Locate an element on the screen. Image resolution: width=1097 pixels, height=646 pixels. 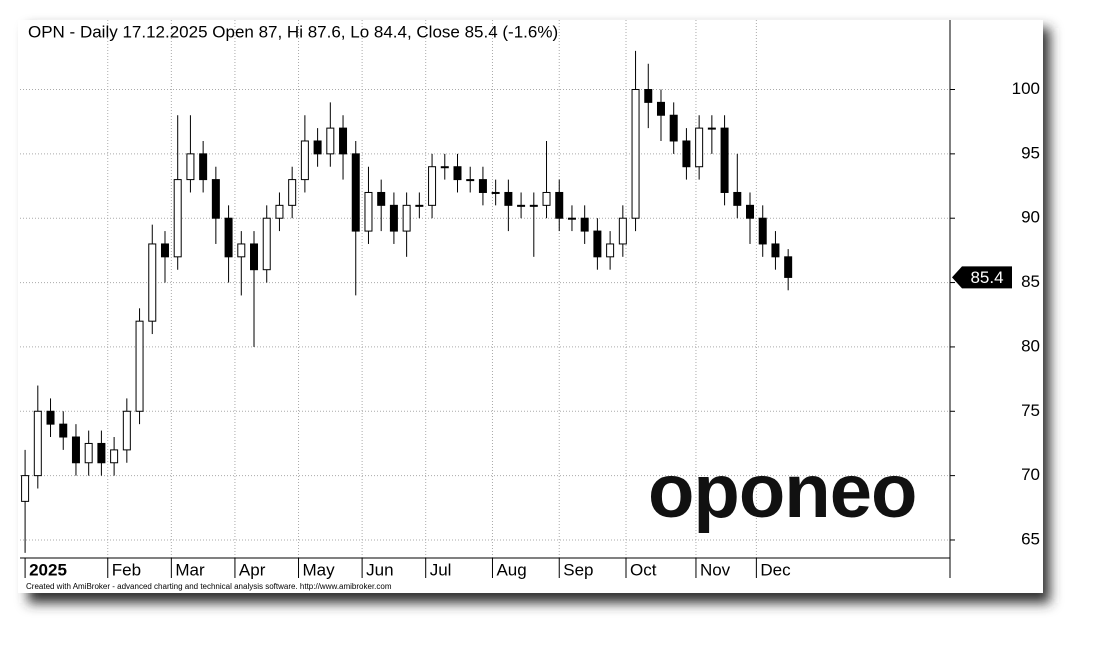
y-tick-label: 65 is located at coordinates (1030, 538).